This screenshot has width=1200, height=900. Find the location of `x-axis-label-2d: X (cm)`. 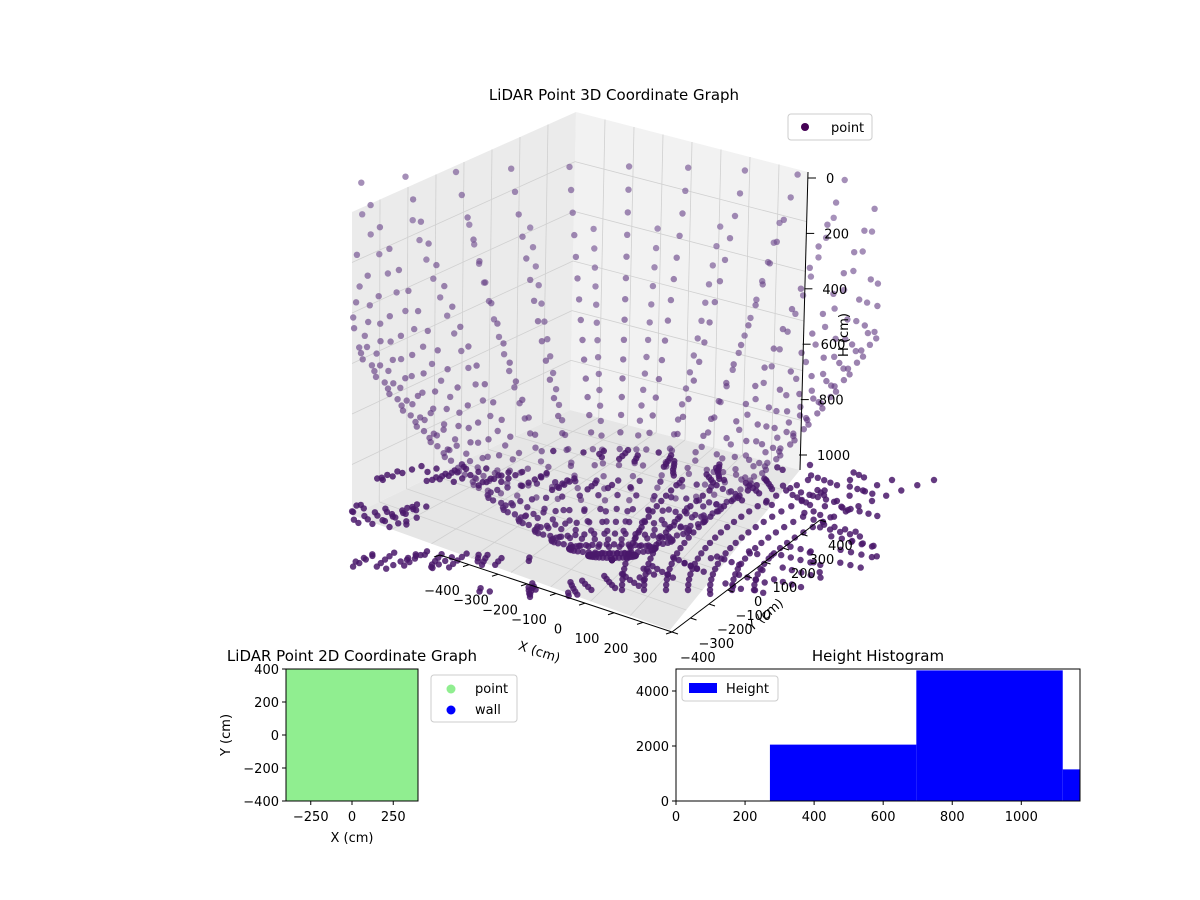

x-axis-label-2d: X (cm) is located at coordinates (352, 838).